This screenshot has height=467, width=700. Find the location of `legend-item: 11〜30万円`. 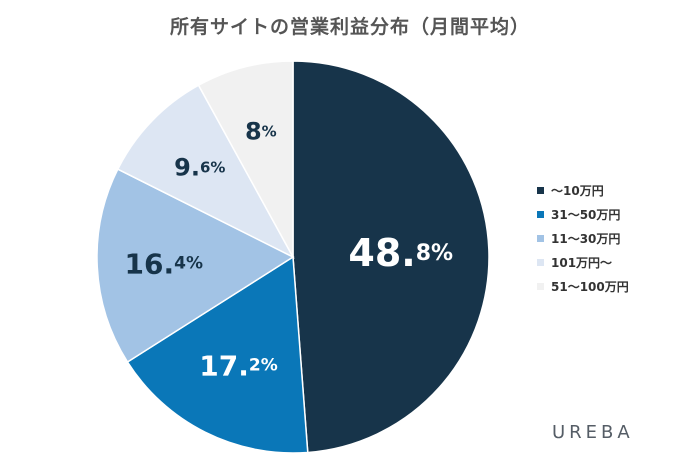

legend-item: 11〜30万円 is located at coordinates (583, 238).